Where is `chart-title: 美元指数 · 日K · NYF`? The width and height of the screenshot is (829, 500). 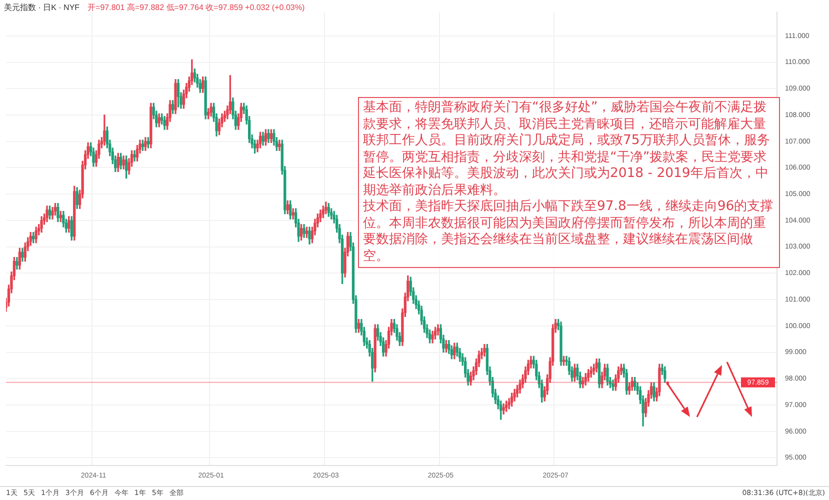
chart-title: 美元指数 · 日K · NYF is located at coordinates (42, 7).